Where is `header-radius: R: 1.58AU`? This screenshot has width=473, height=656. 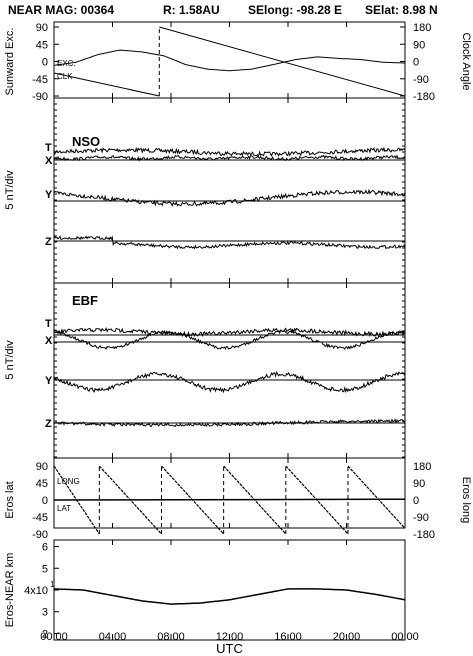
header-radius: R: 1.58AU is located at coordinates (191, 10).